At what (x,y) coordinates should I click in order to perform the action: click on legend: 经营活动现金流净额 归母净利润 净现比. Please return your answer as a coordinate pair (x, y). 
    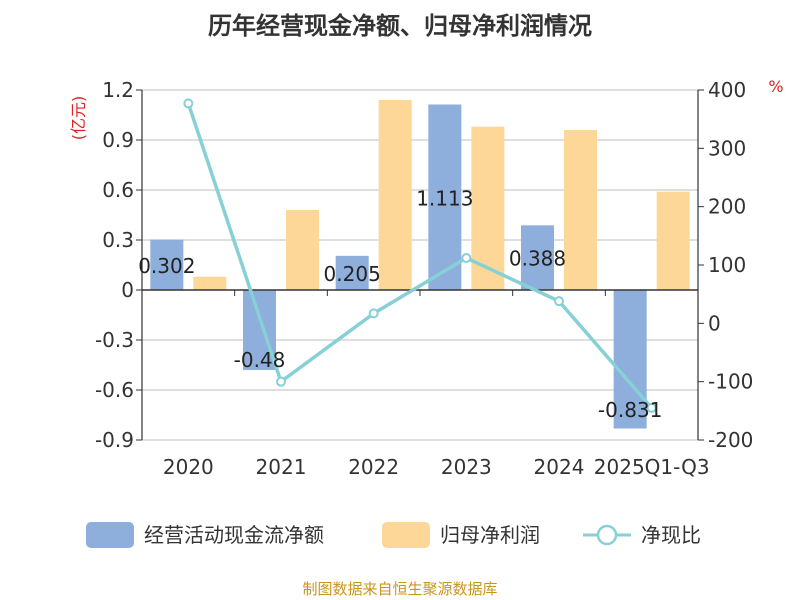
    Looking at the image, I should click on (393, 535).